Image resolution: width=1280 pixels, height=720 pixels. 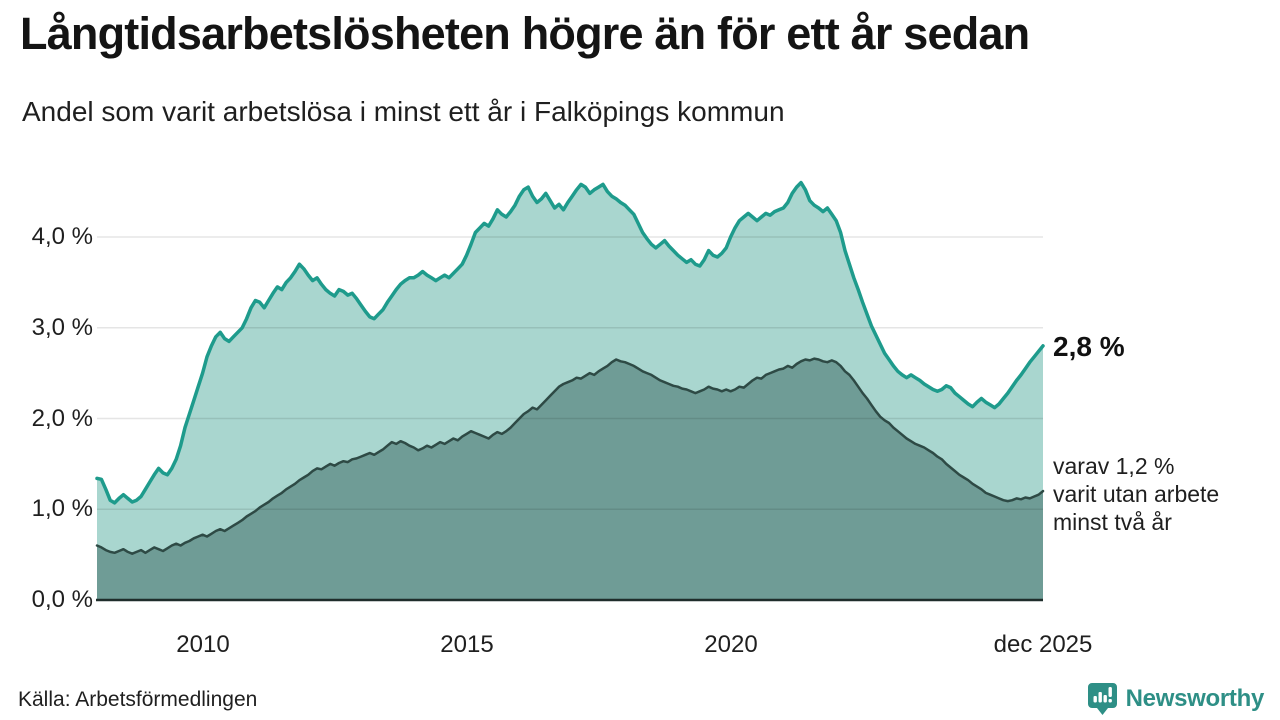 I want to click on newsworthy-logo: Newsworthy, so click(x=1175, y=699).